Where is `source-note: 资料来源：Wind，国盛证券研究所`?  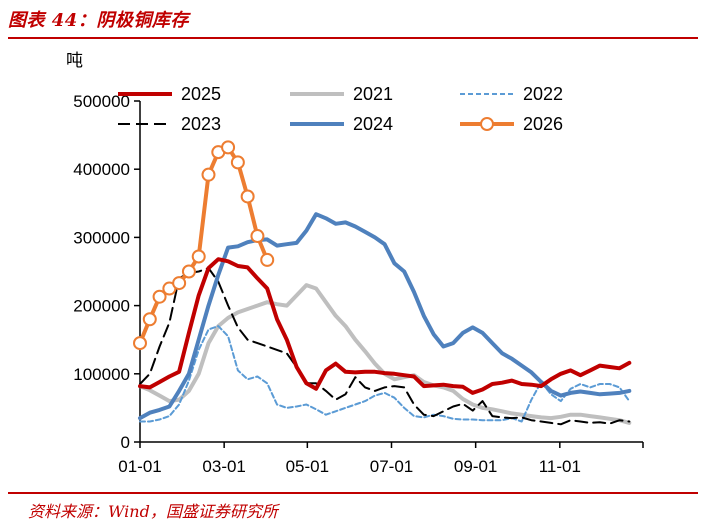
source-note: 资料来源：Wind，国盛证券研究所 is located at coordinates (153, 511).